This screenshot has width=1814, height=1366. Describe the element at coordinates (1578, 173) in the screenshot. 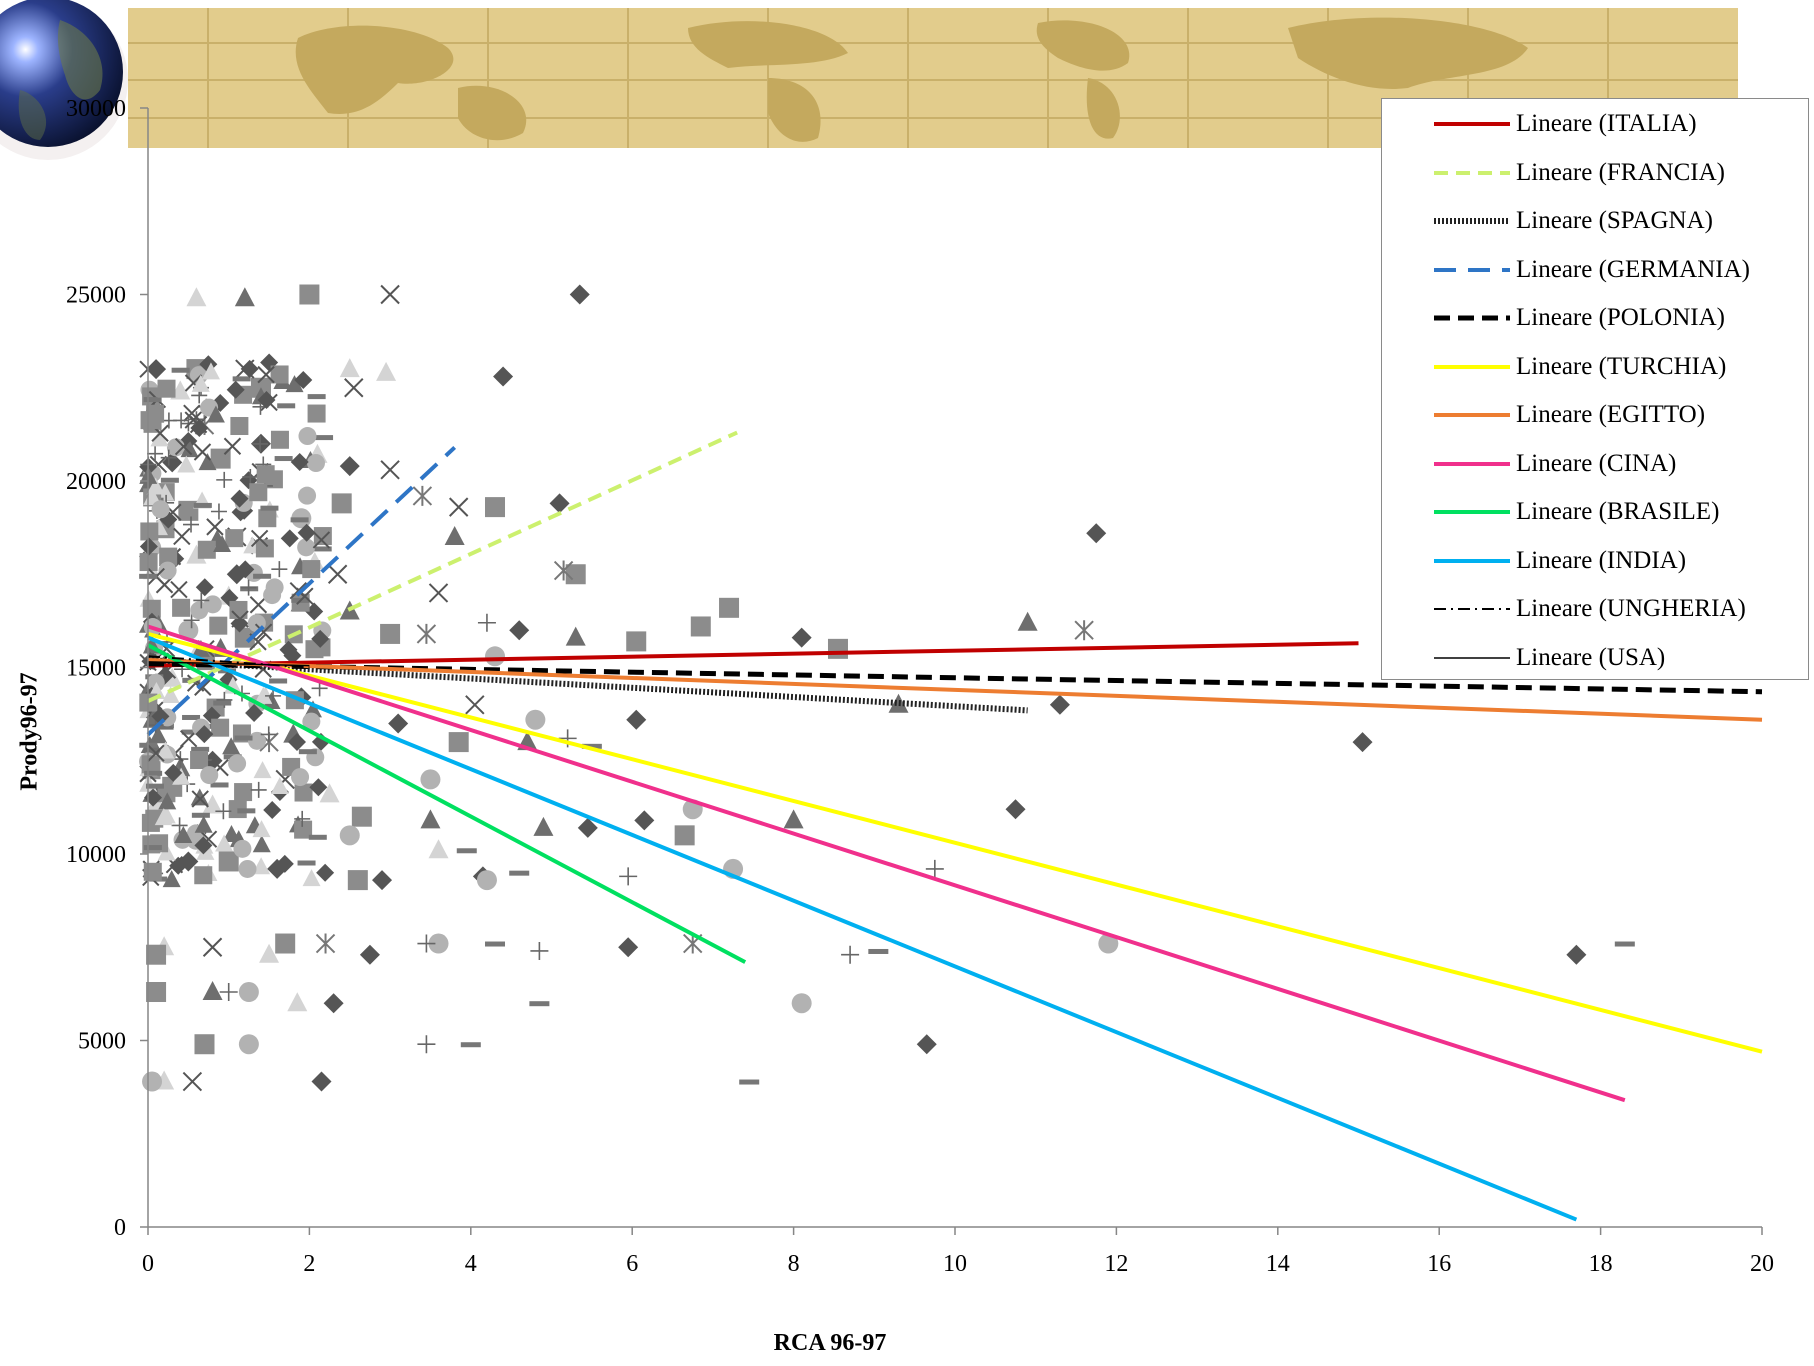

I see `legend-item: Lineare (FRANCIA)` at that location.